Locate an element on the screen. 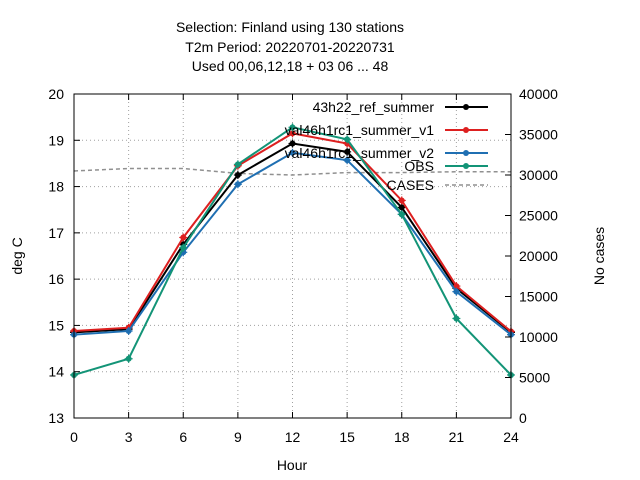 This screenshot has width=640, height=480. x-tick-label: 15 is located at coordinates (347, 437).